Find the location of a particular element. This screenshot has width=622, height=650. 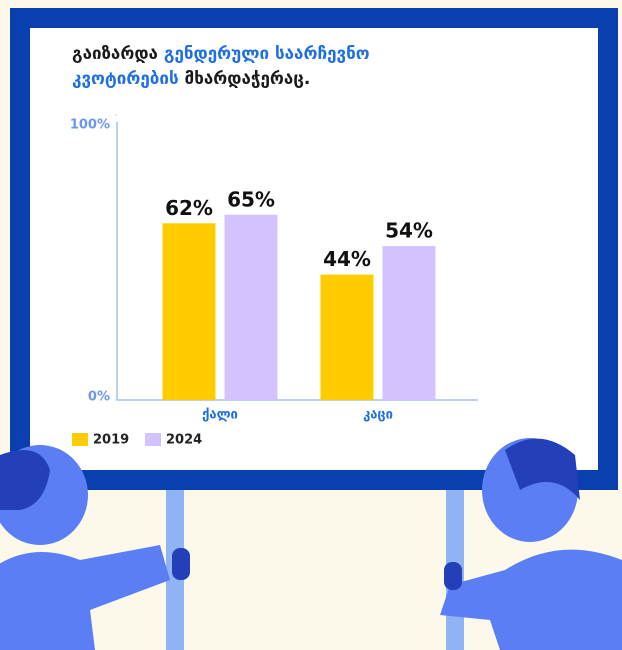

title-highlight: გენდერული საარჩევნო კვოტირების is located at coordinates (221, 66).